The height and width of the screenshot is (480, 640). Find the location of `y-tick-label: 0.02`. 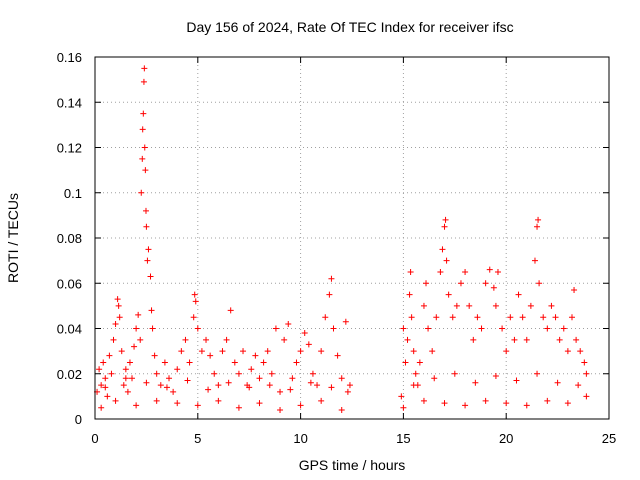

y-tick-label: 0.02 is located at coordinates (69, 374).